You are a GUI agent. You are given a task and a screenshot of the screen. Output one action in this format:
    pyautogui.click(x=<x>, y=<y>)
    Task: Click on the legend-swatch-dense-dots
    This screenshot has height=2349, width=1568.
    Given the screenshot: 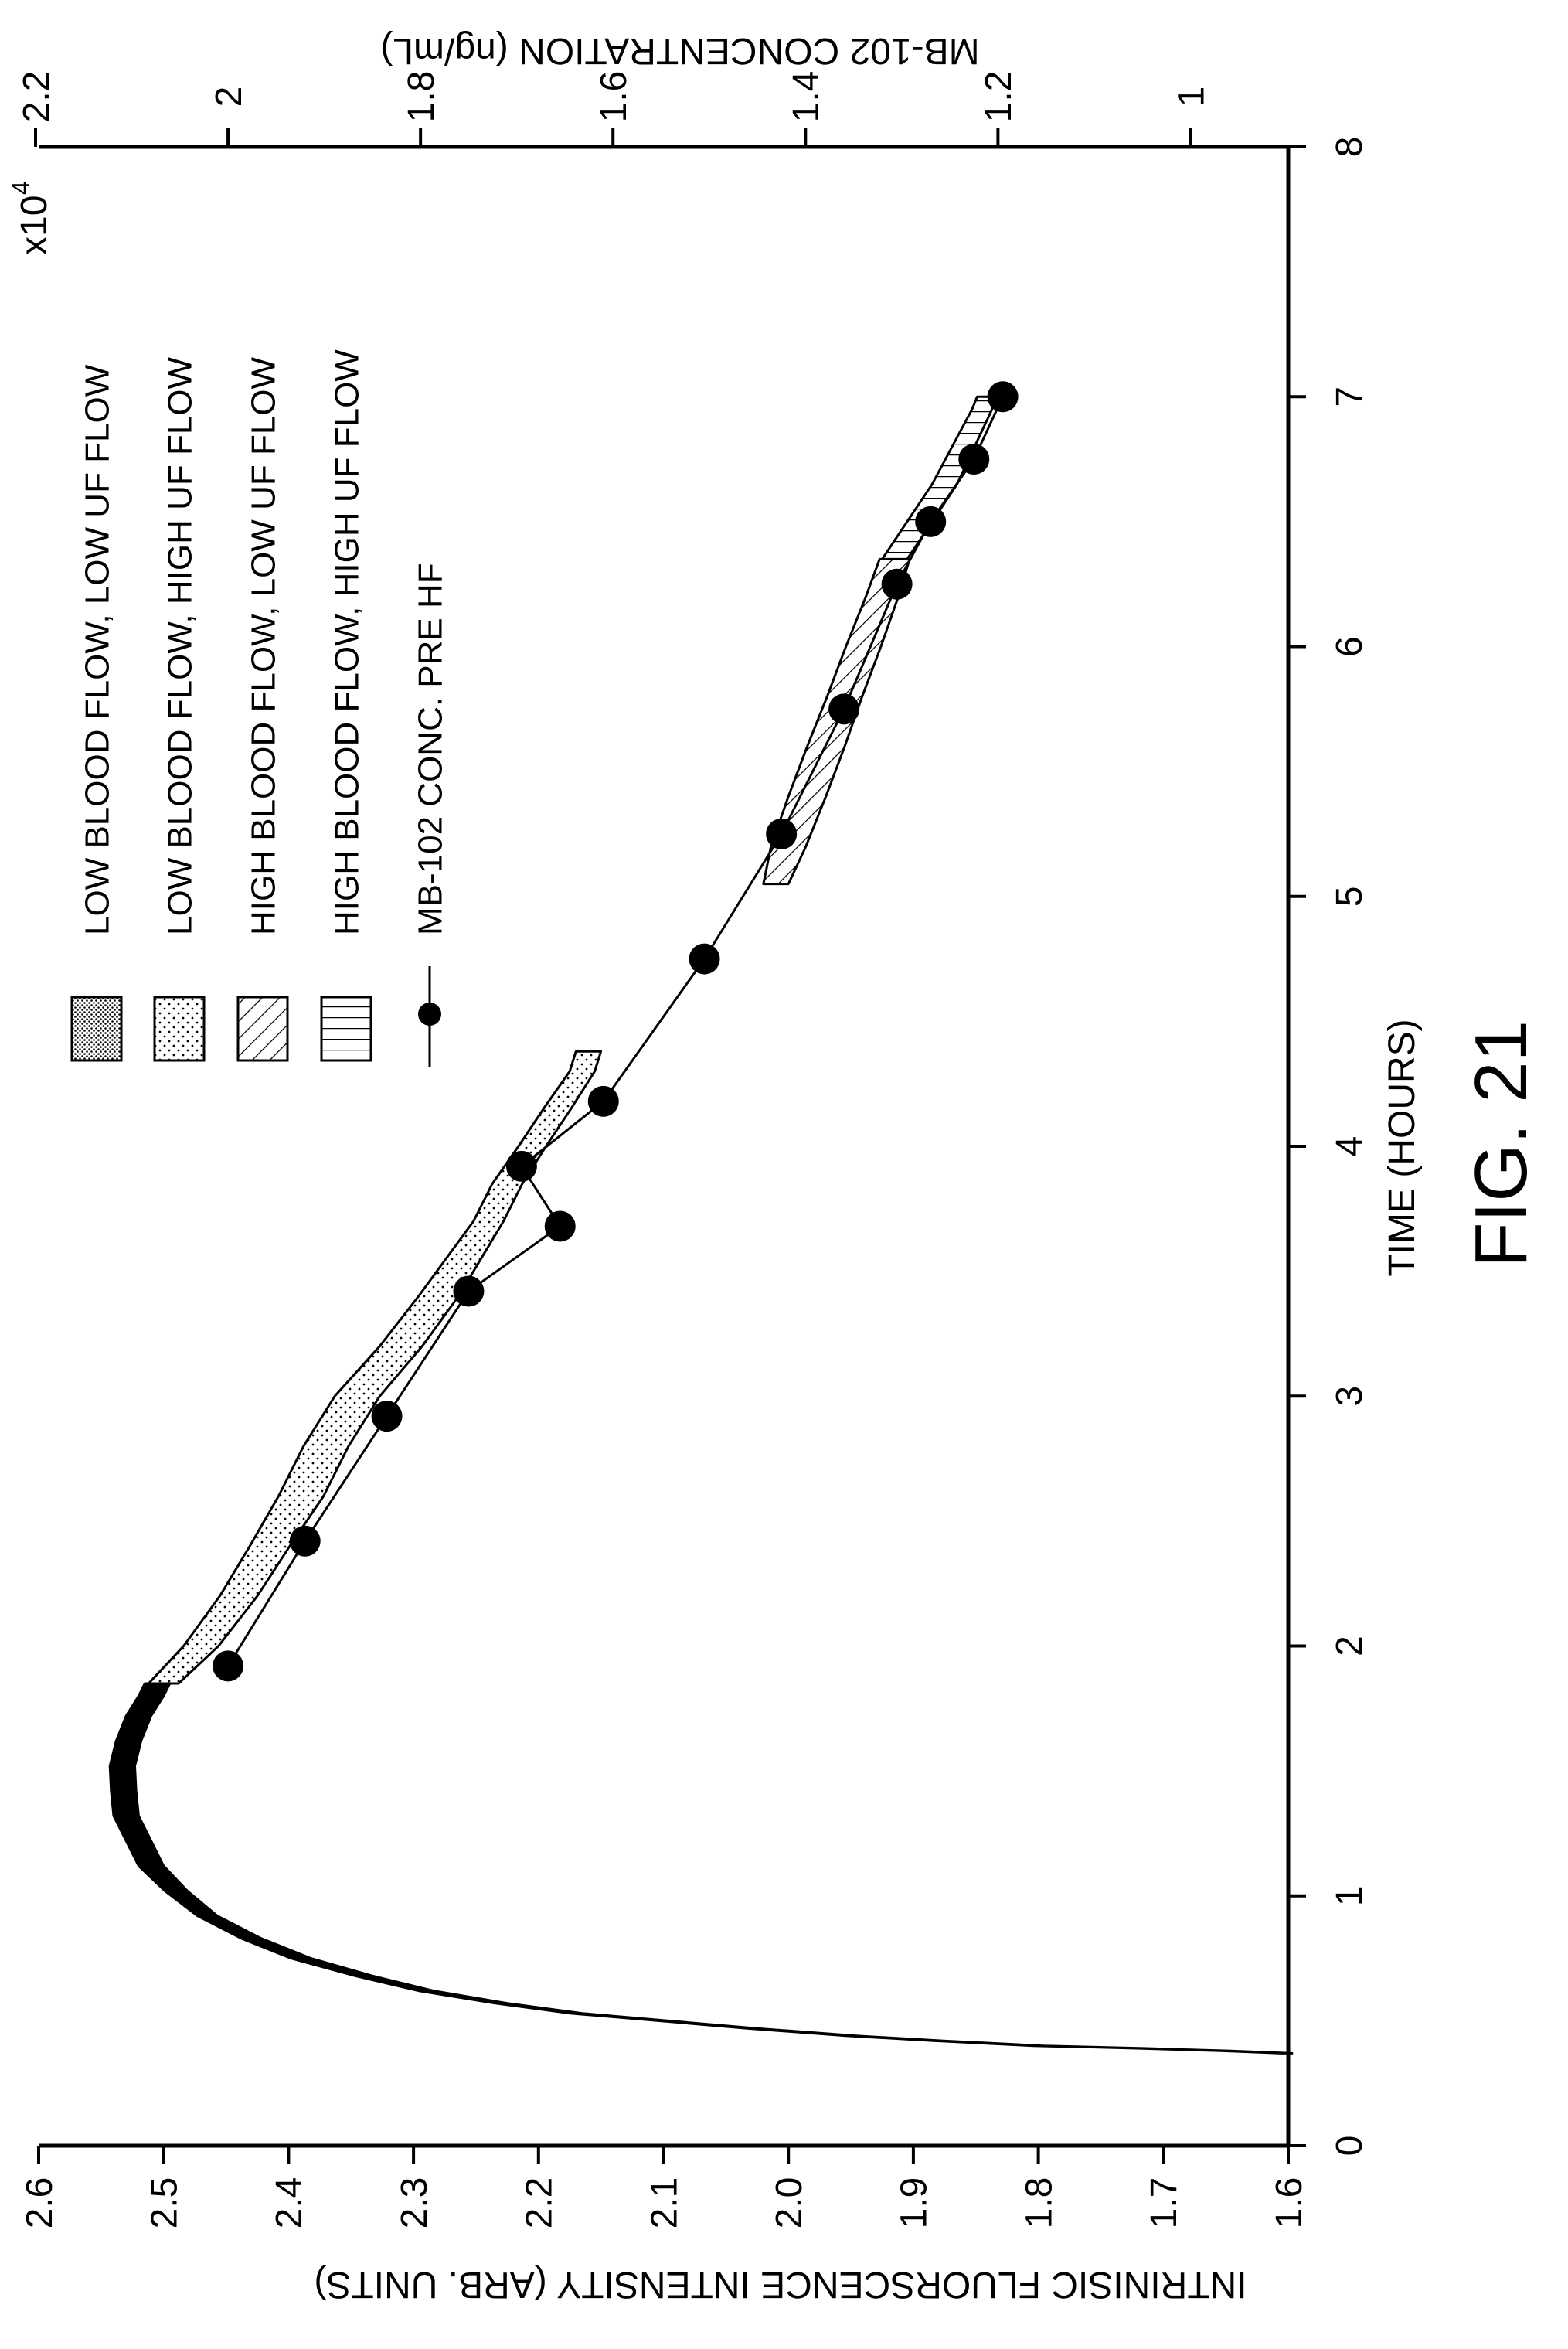 What is the action you would take?
    pyautogui.click(x=96, y=1029)
    